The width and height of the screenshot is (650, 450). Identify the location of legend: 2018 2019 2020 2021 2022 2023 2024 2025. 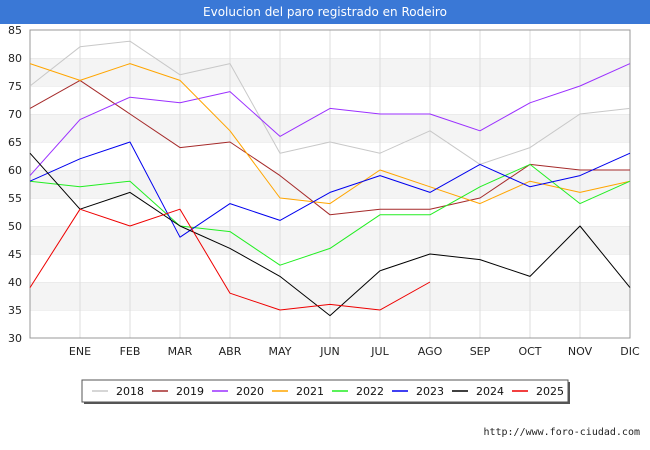
(325, 391).